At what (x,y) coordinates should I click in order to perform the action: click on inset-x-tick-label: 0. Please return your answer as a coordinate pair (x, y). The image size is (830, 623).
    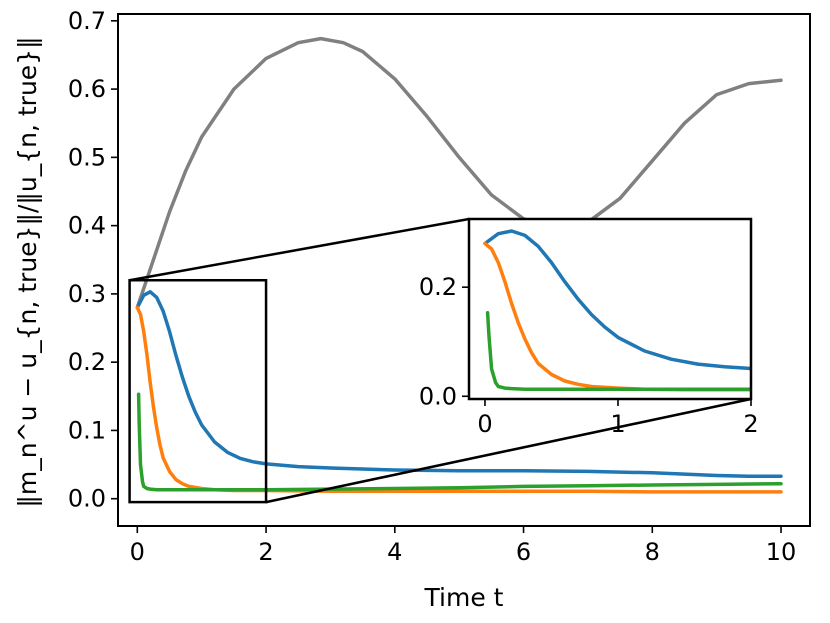
    Looking at the image, I should click on (484, 424).